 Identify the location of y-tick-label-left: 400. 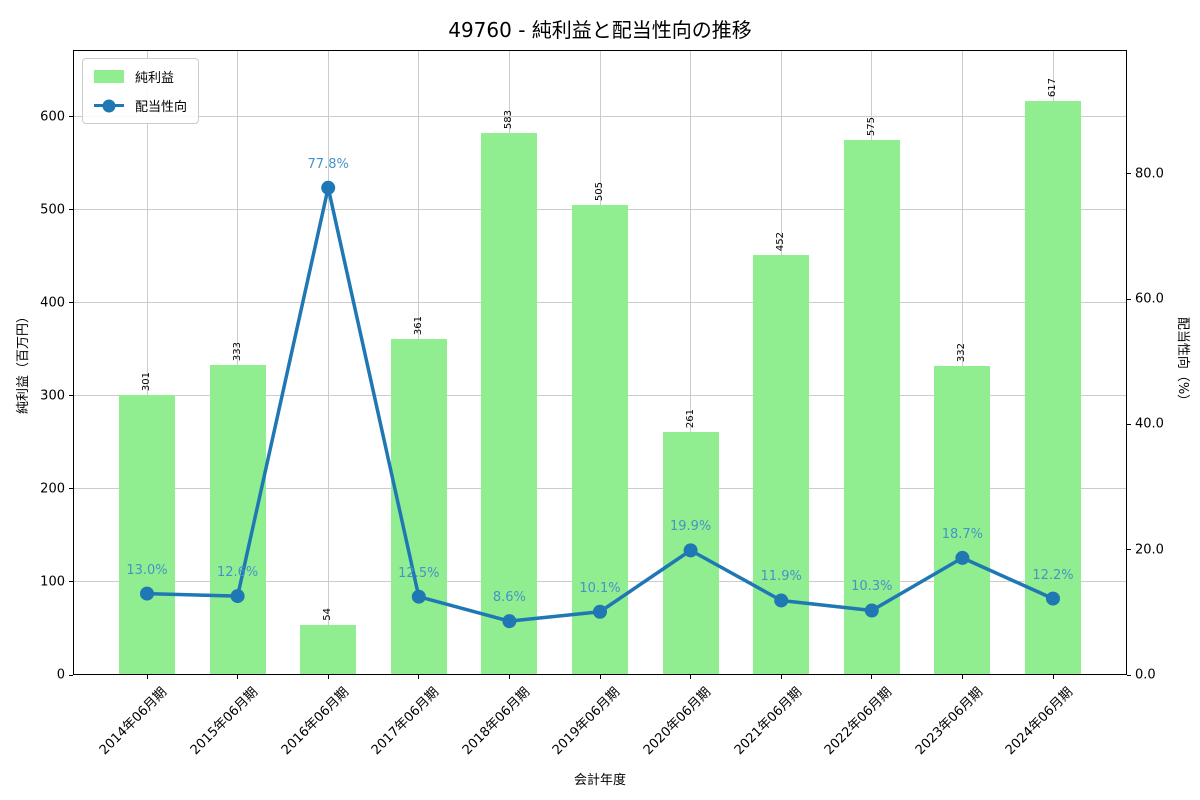
(52, 303).